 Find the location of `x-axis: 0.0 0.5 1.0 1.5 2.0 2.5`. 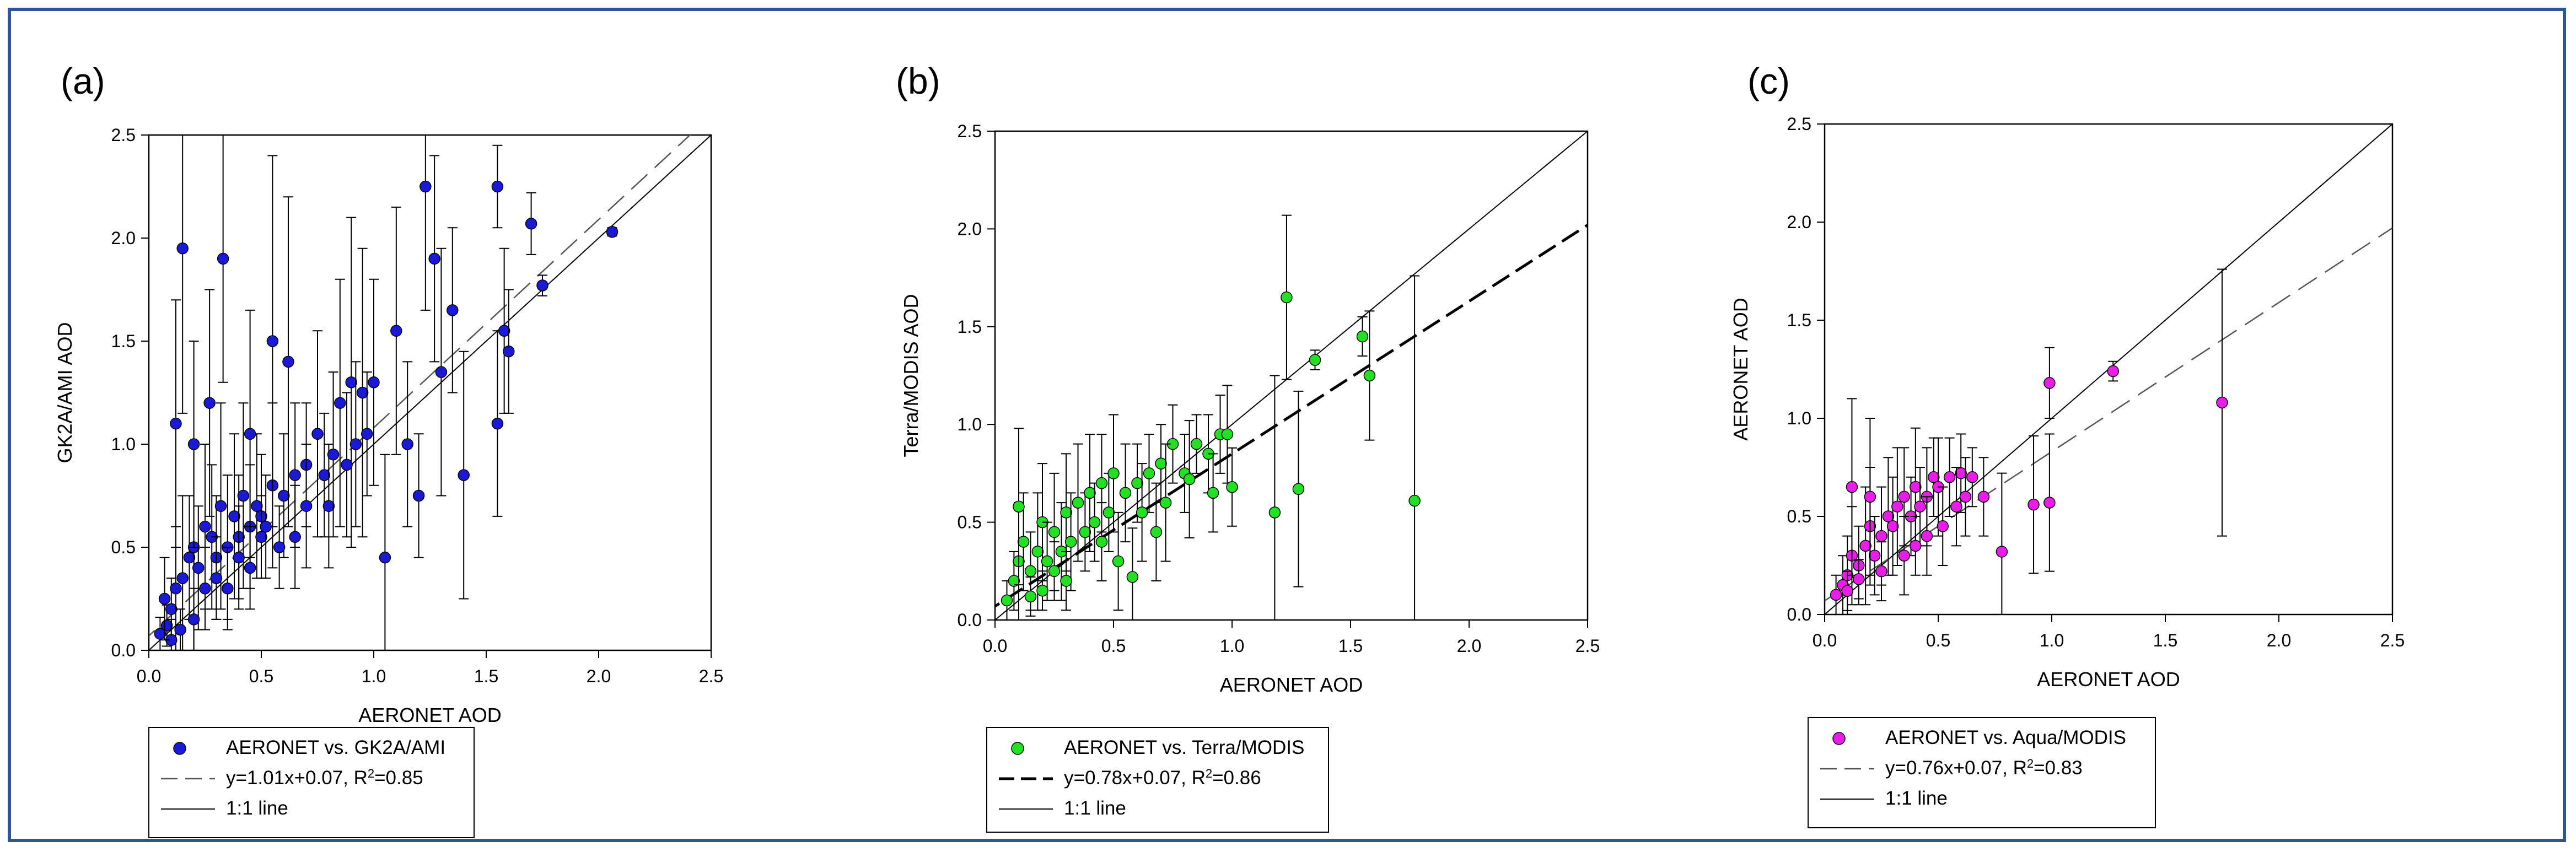

x-axis: 0.0 0.5 1.0 1.5 2.0 2.5 is located at coordinates (2109, 632).